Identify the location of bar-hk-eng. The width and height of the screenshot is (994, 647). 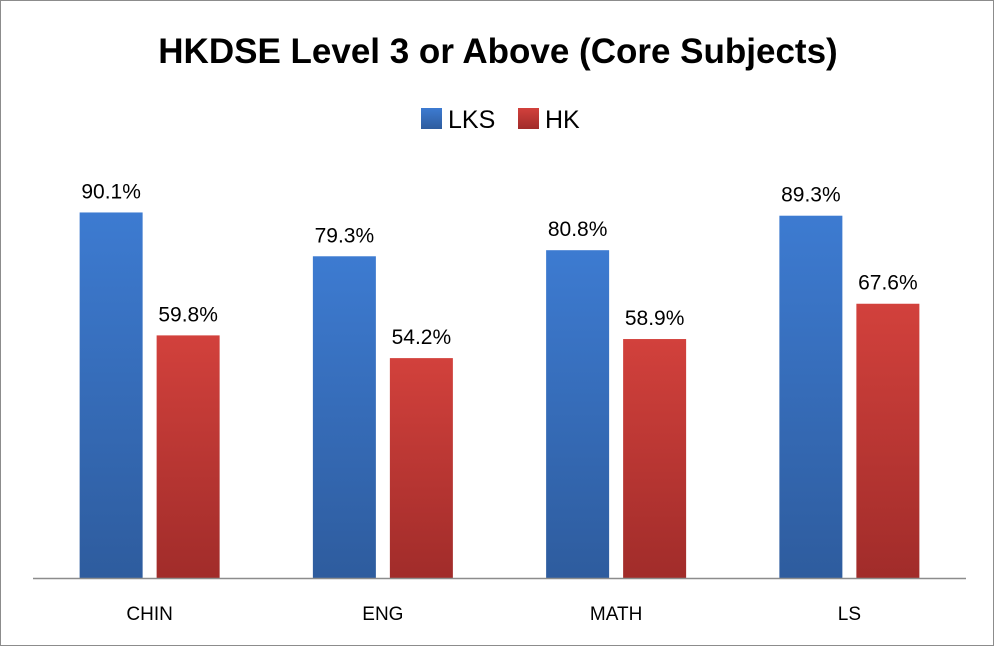
(421, 468).